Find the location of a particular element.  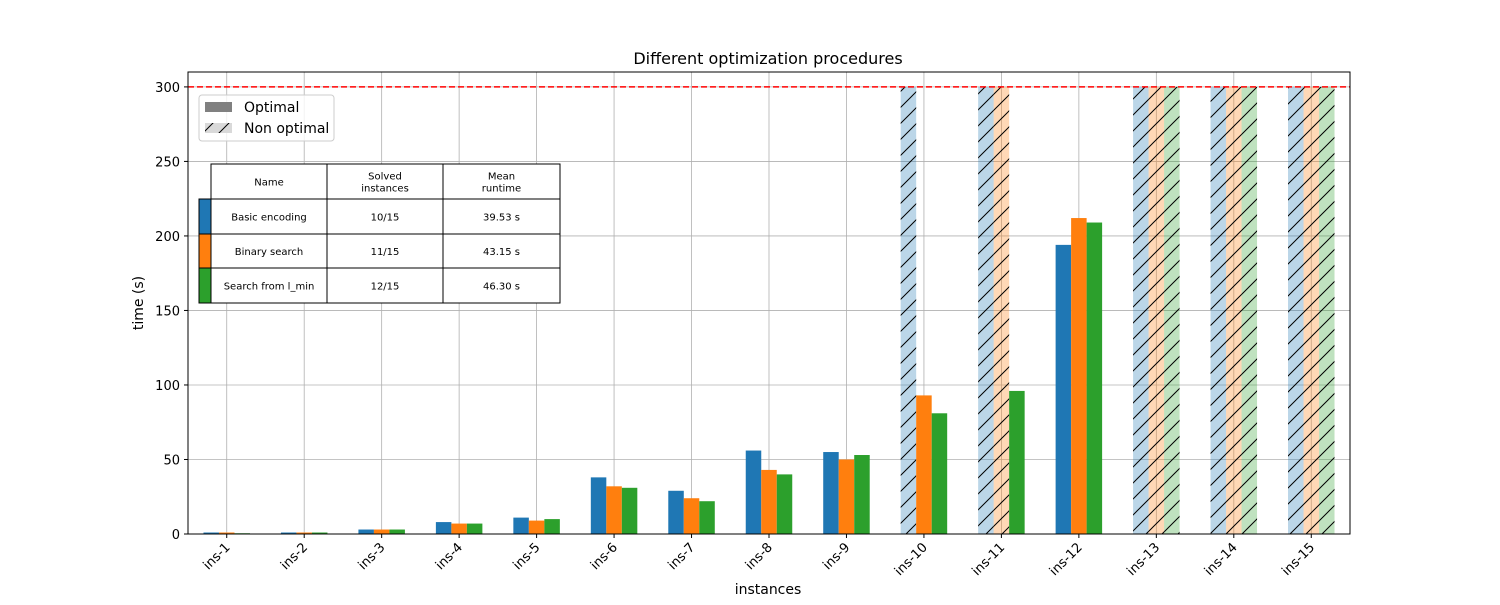

table-cell-text: Solved is located at coordinates (385, 177).